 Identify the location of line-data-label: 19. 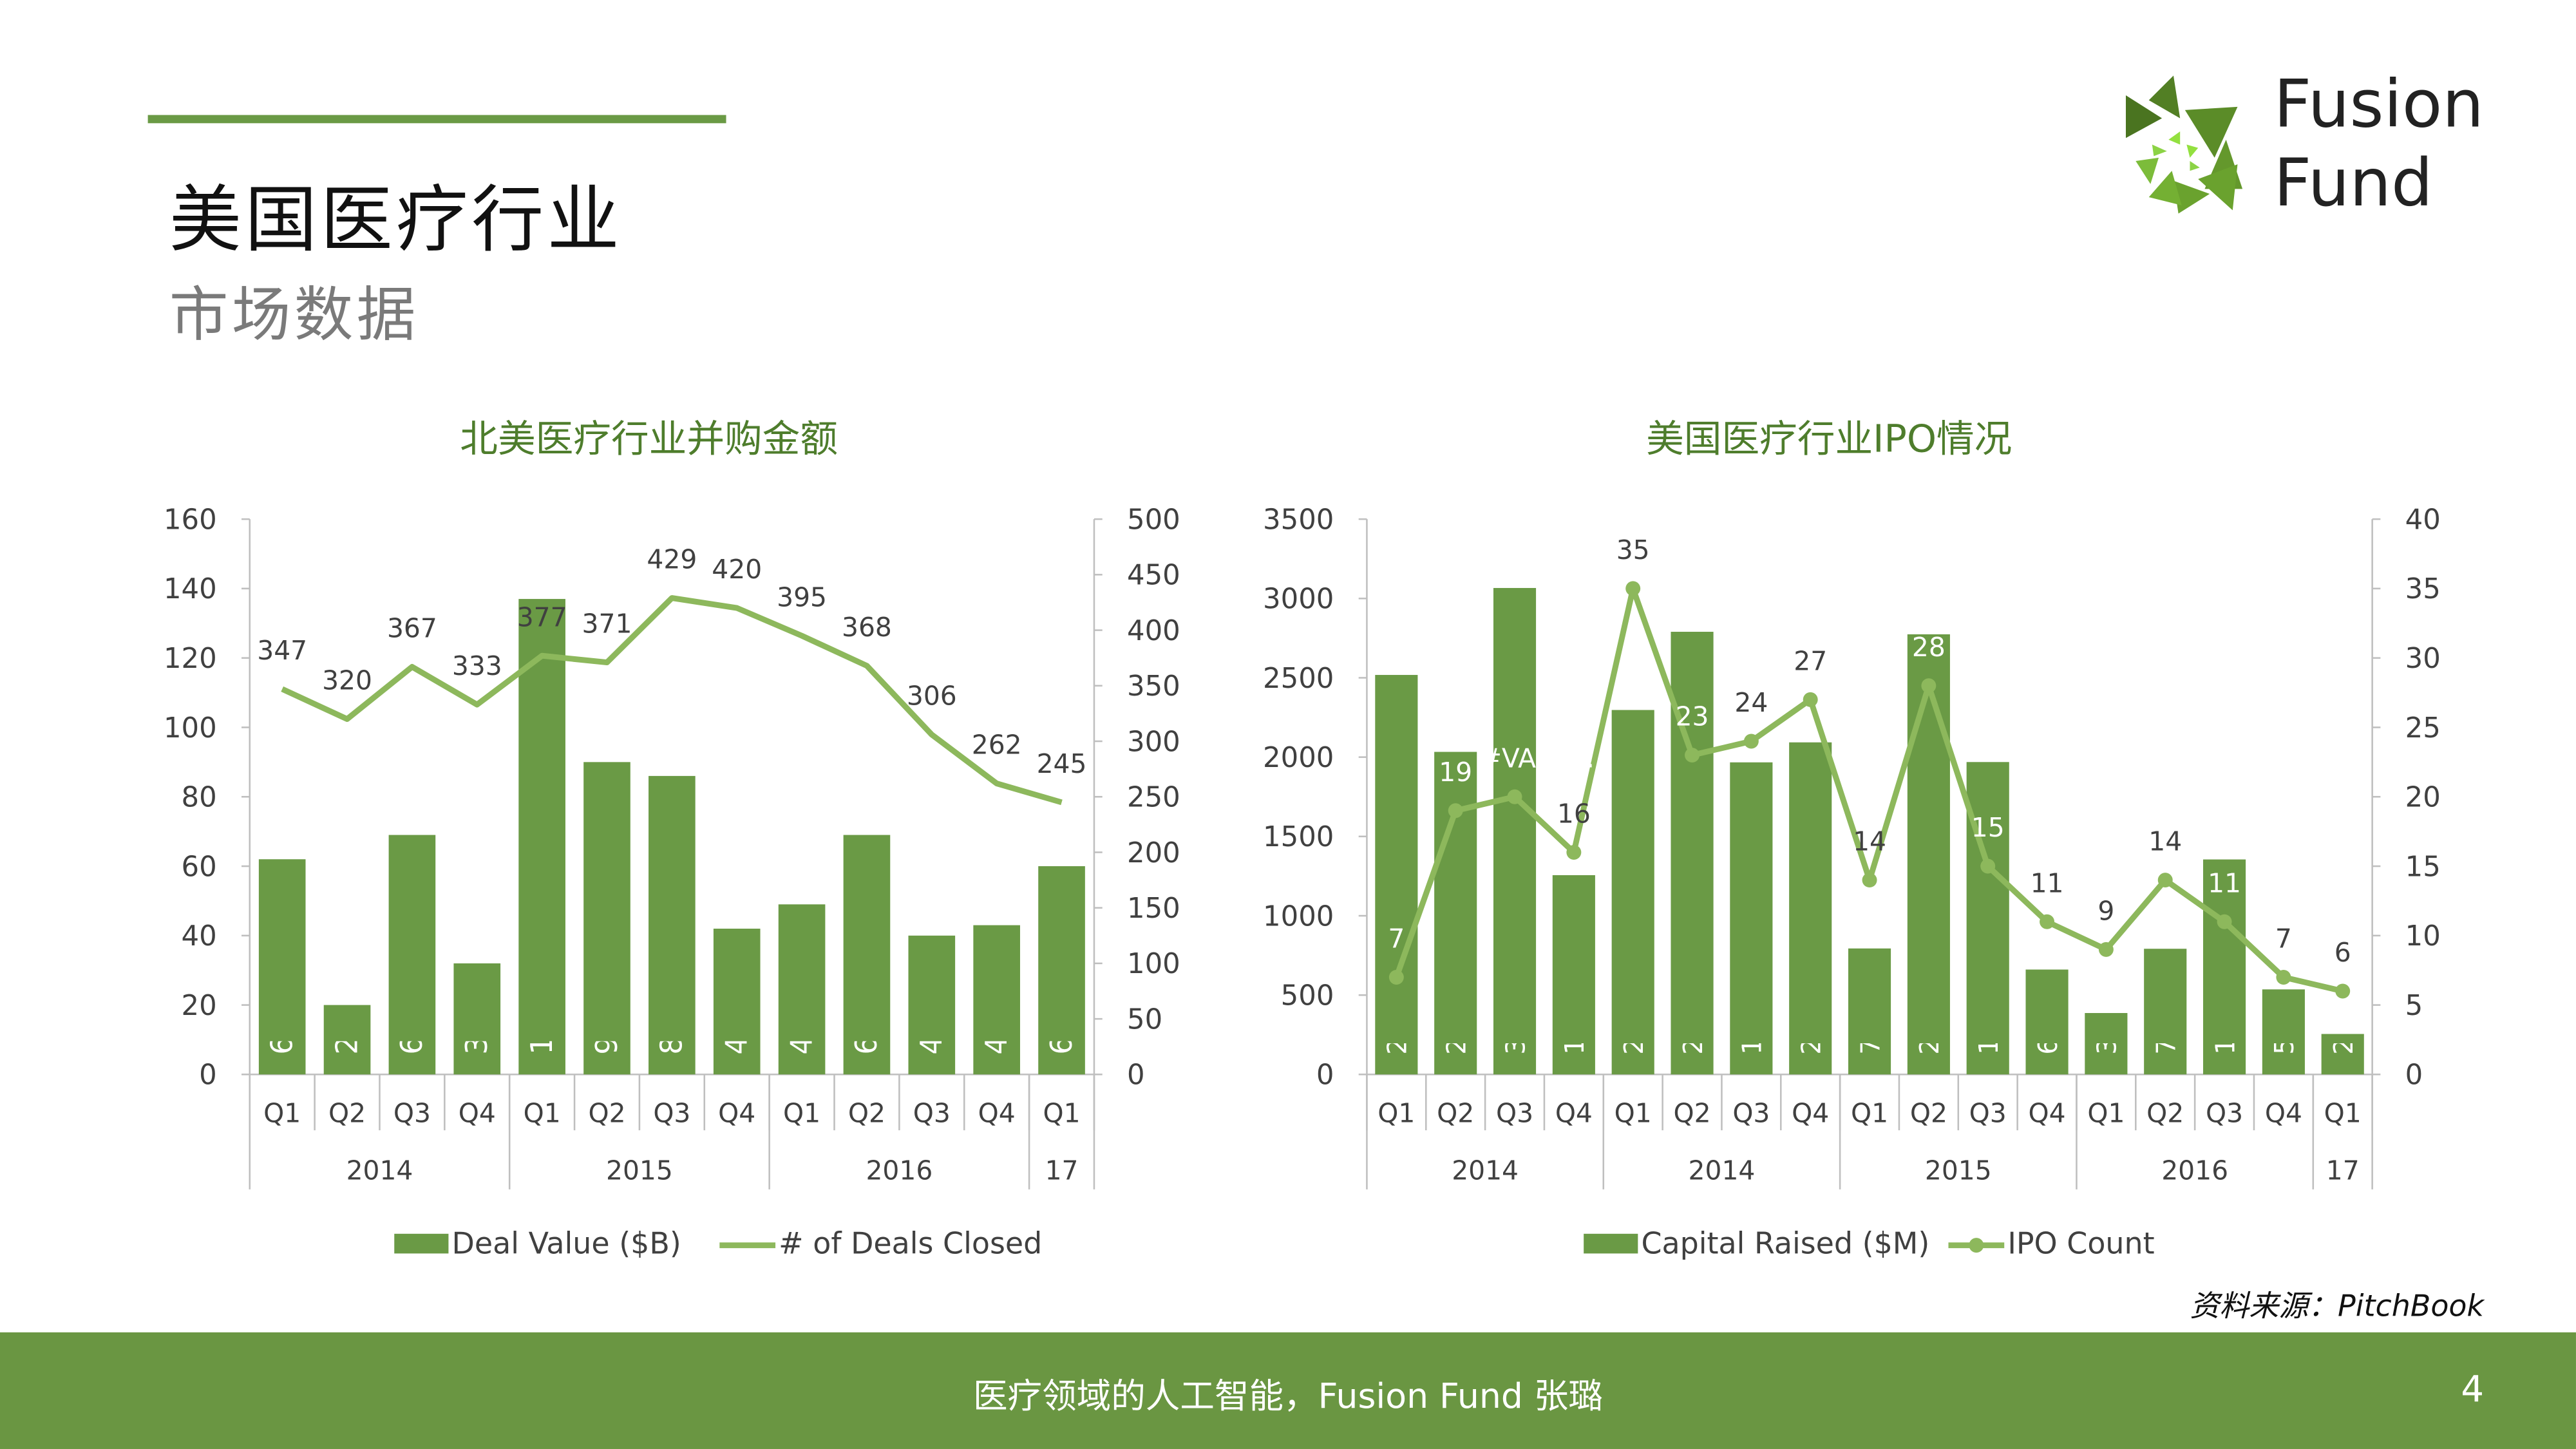
(1455, 773).